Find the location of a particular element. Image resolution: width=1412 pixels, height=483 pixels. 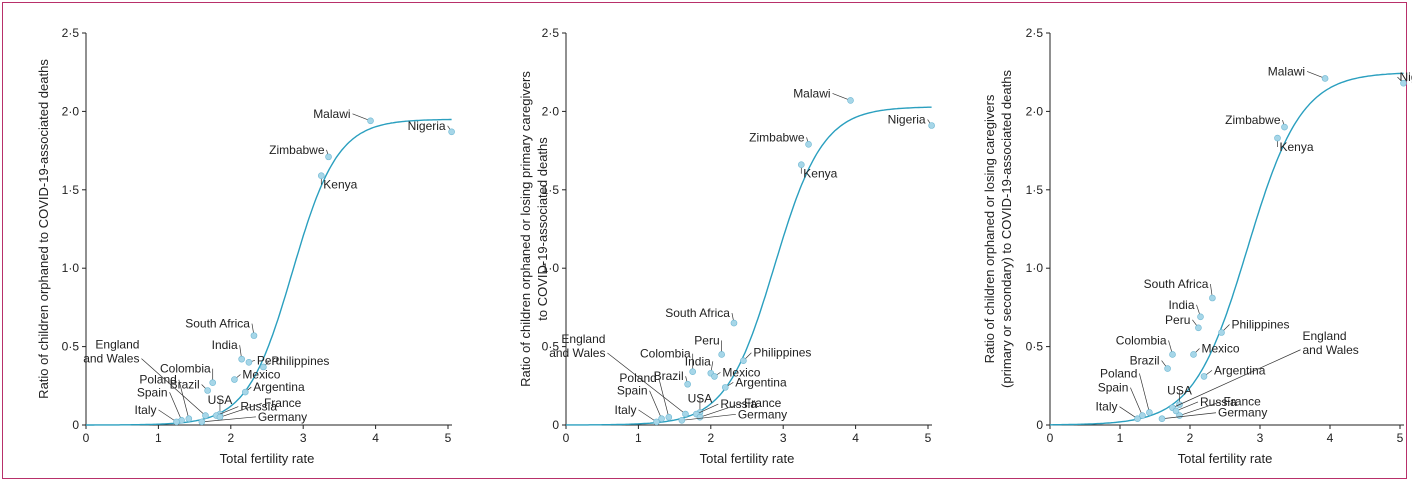

point-label-italy: Italy is located at coordinates (625, 410).